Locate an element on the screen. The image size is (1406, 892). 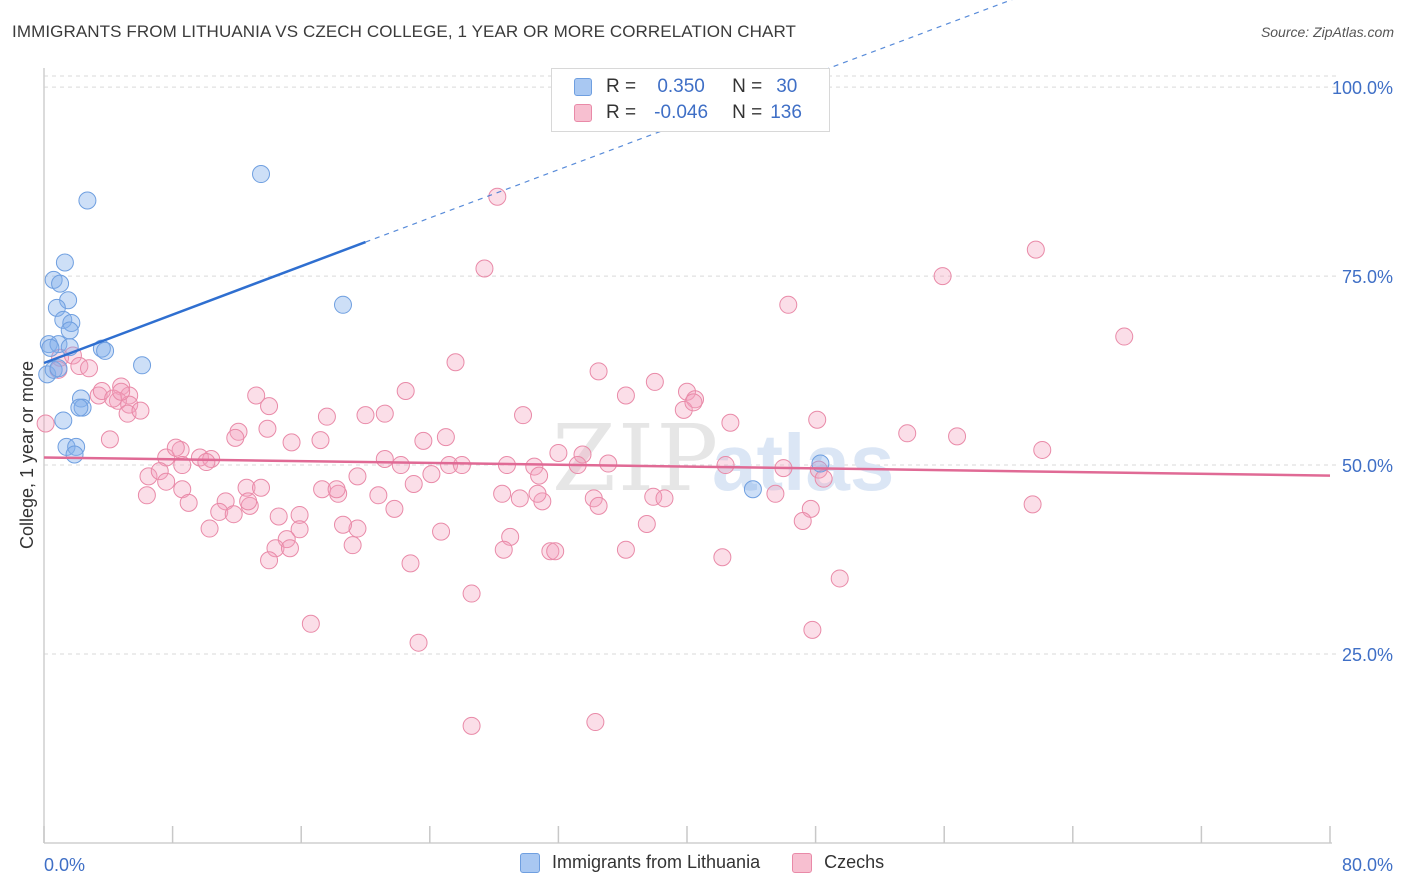
legend-item-czechs: Czechs is located at coordinates (838, 862).